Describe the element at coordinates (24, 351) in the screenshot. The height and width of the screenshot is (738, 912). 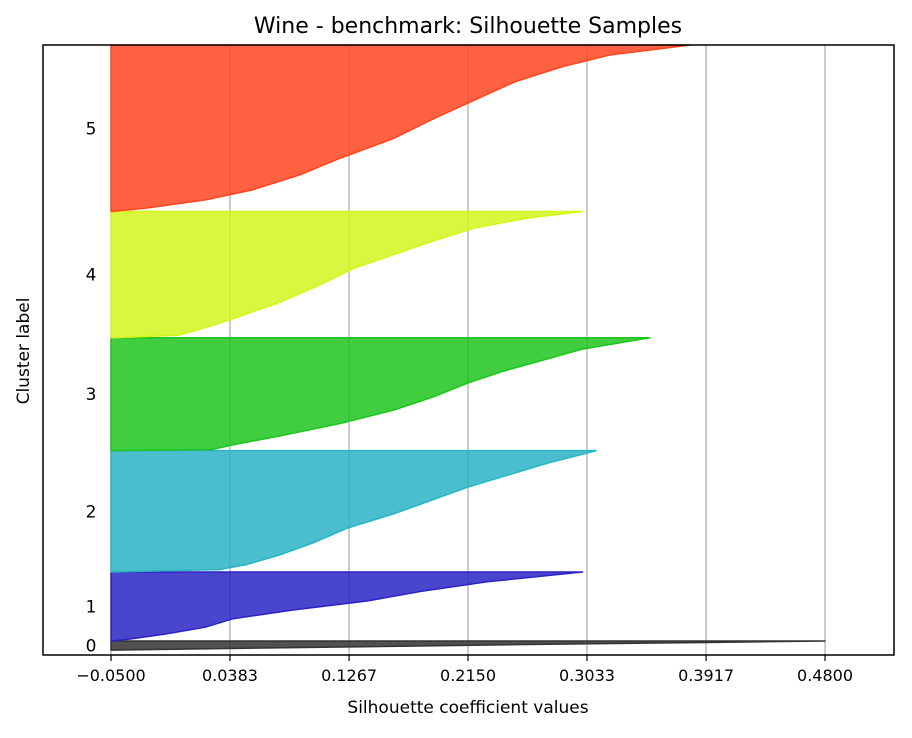
I see `y-axis-label: Cluster label` at that location.